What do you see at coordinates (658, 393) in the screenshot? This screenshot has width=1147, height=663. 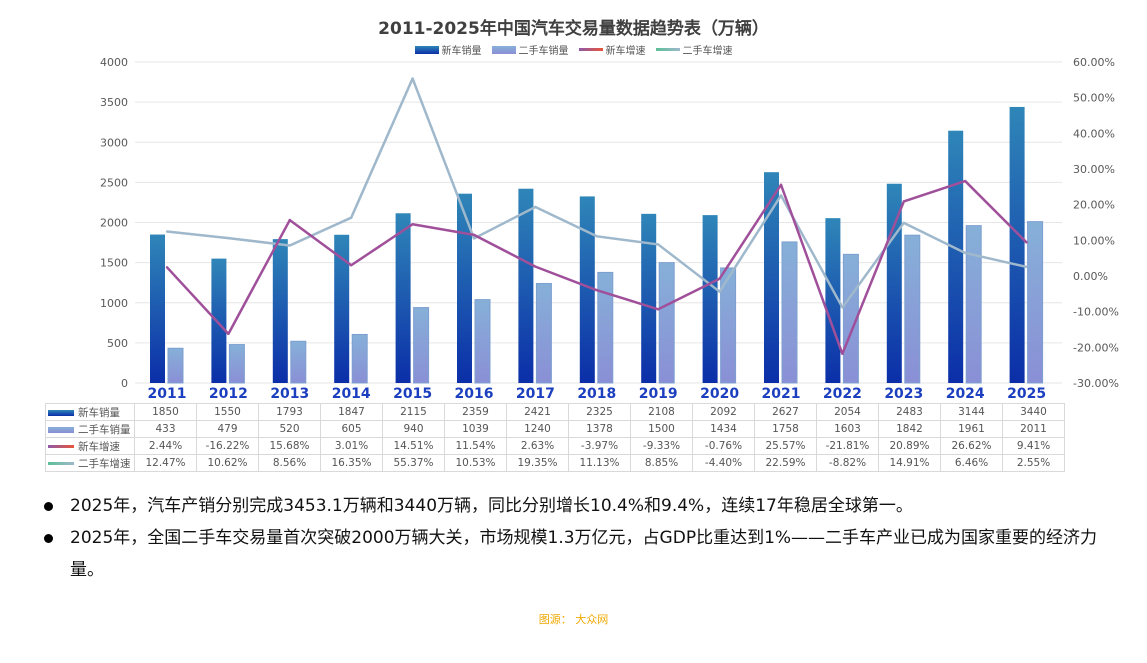 I see `x-tick-label: 2019` at bounding box center [658, 393].